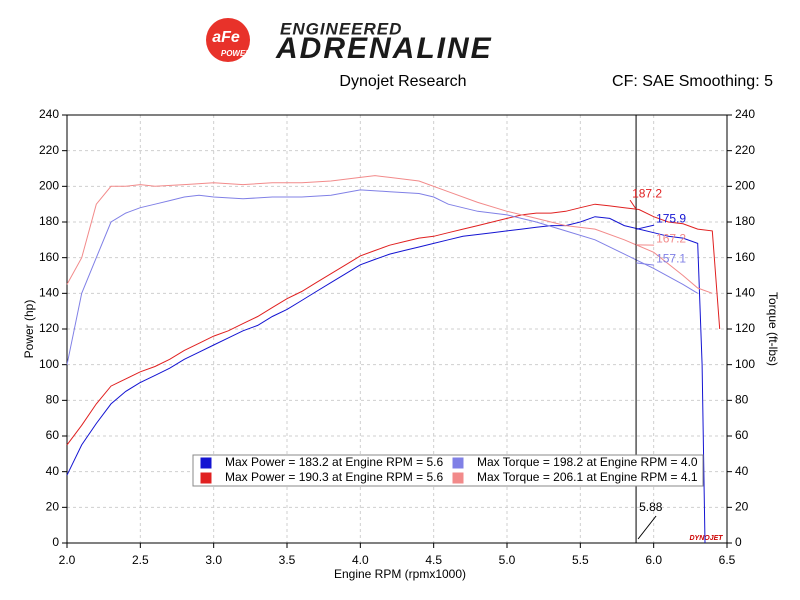 This screenshot has width=800, height=600. What do you see at coordinates (745, 293) in the screenshot?
I see `y2-tick-label: 140` at bounding box center [745, 293].